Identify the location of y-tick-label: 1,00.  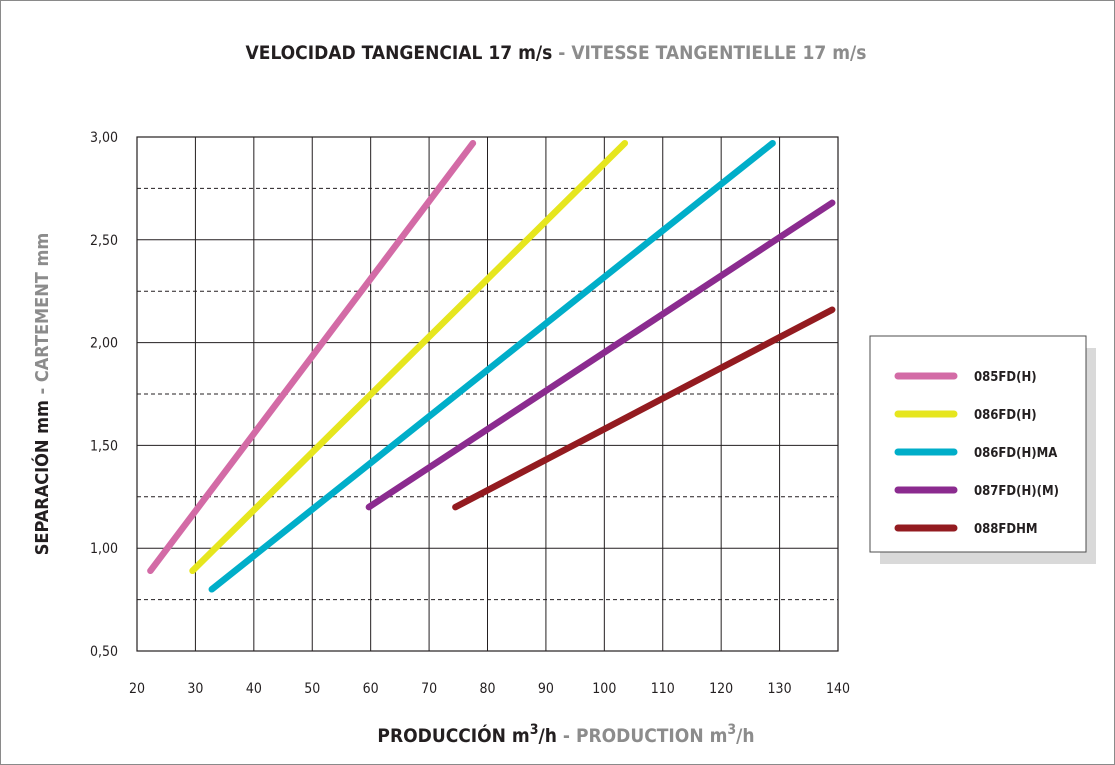
(104, 549).